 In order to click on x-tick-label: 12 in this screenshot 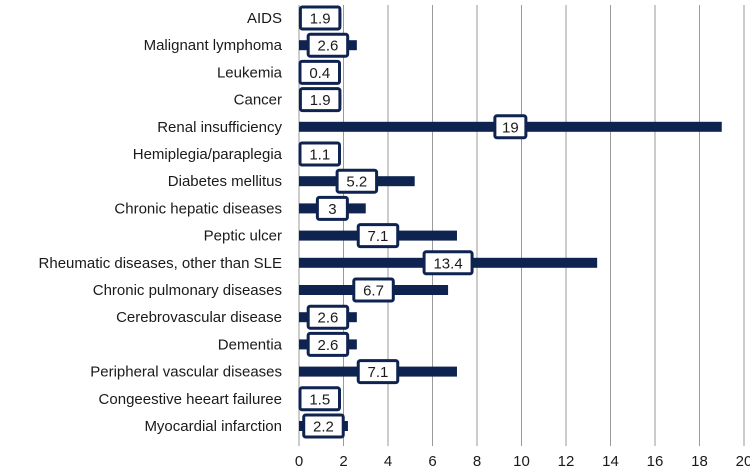, I will do `click(566, 461)`.